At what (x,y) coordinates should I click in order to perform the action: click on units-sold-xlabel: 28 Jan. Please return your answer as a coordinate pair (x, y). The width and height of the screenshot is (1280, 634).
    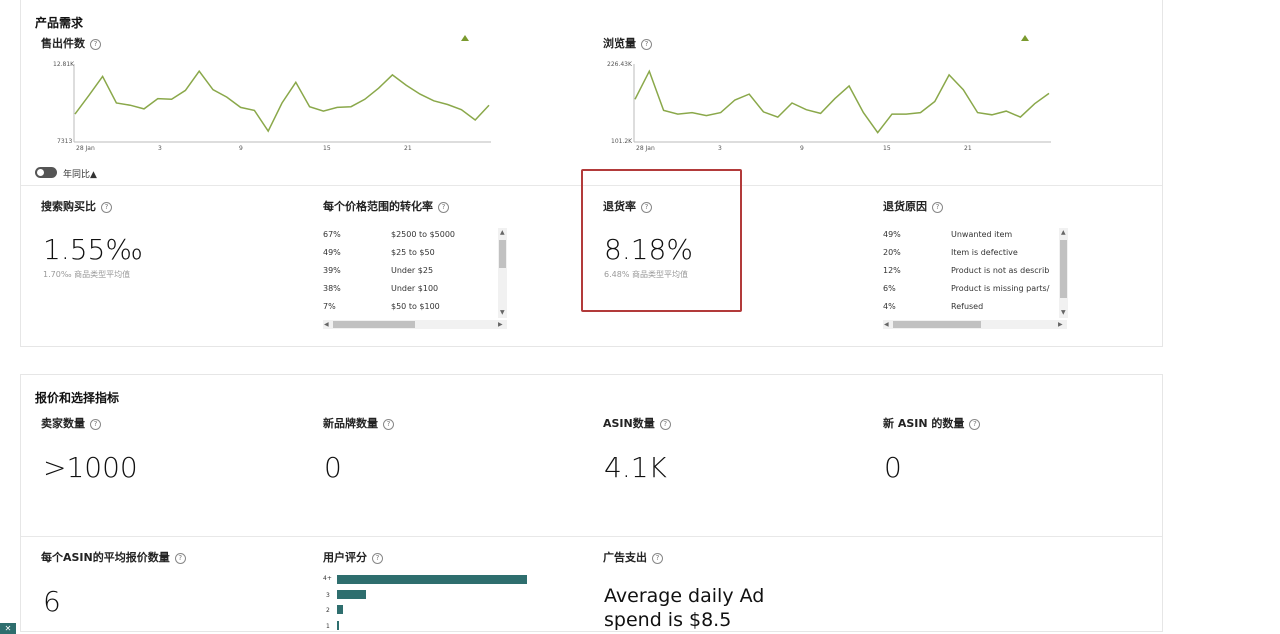
    Looking at the image, I should click on (85, 148).